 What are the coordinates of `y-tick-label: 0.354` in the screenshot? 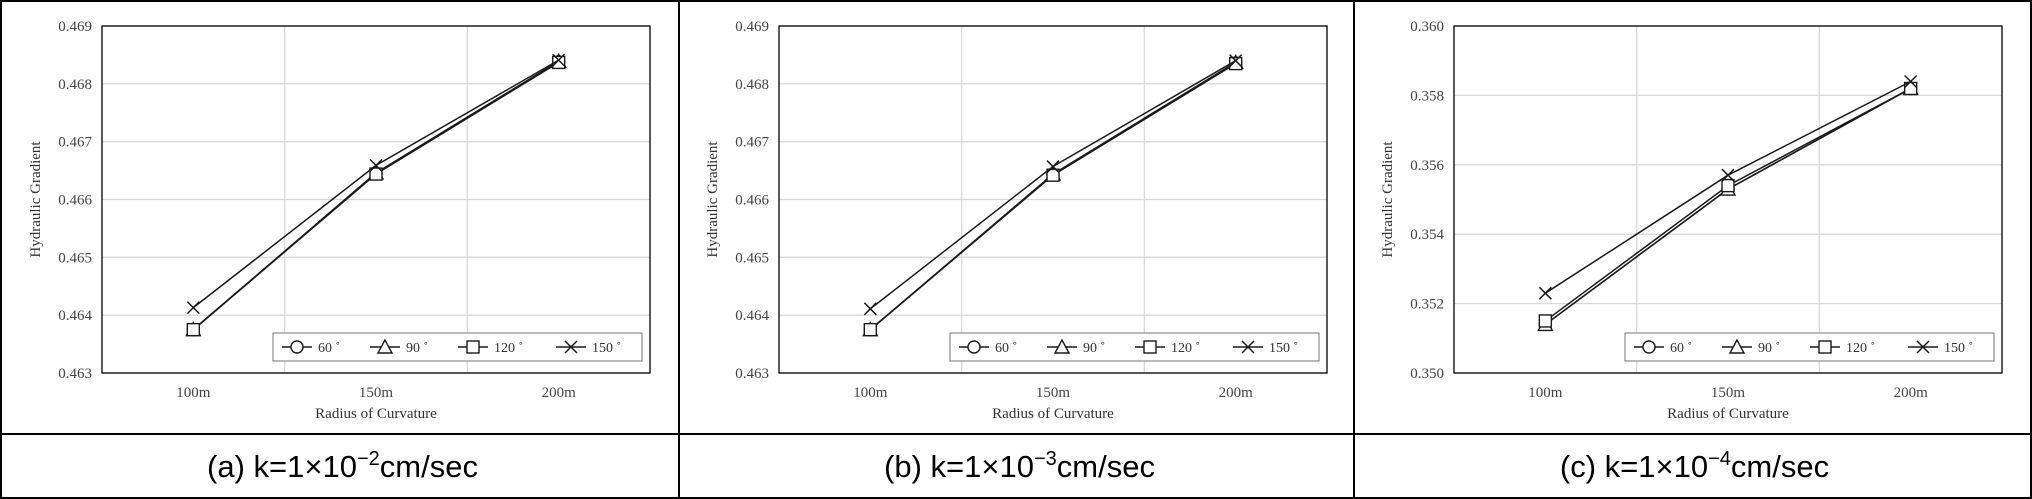 It's located at (1427, 235).